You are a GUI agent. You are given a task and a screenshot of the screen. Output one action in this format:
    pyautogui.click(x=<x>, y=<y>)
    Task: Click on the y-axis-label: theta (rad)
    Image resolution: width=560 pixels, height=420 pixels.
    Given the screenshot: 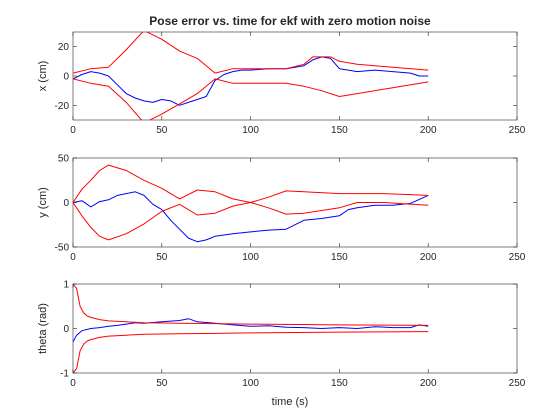 What is the action you would take?
    pyautogui.click(x=43, y=328)
    